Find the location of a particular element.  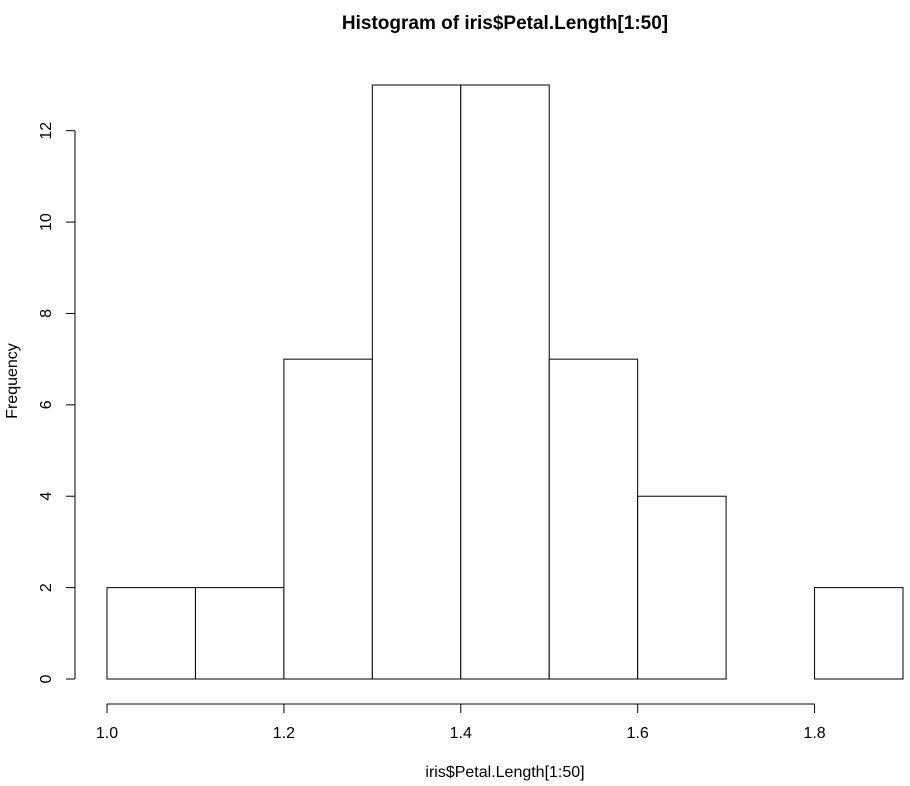

x-tick-label: 1.8 is located at coordinates (814, 733).